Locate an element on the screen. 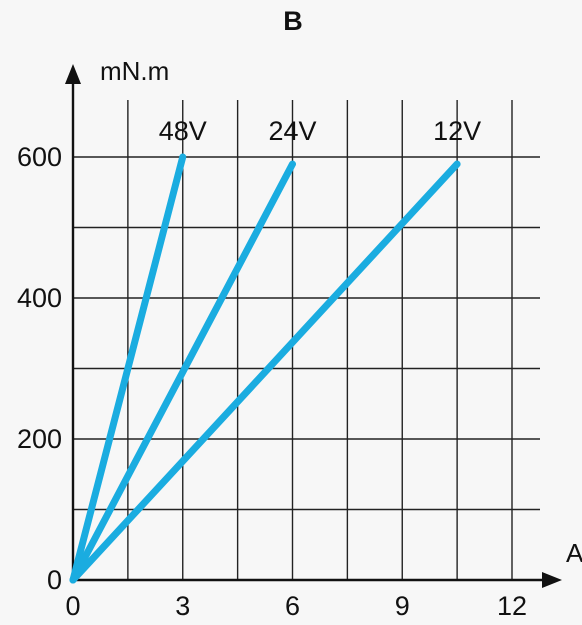  y-tick-label: 400 is located at coordinates (39, 298).